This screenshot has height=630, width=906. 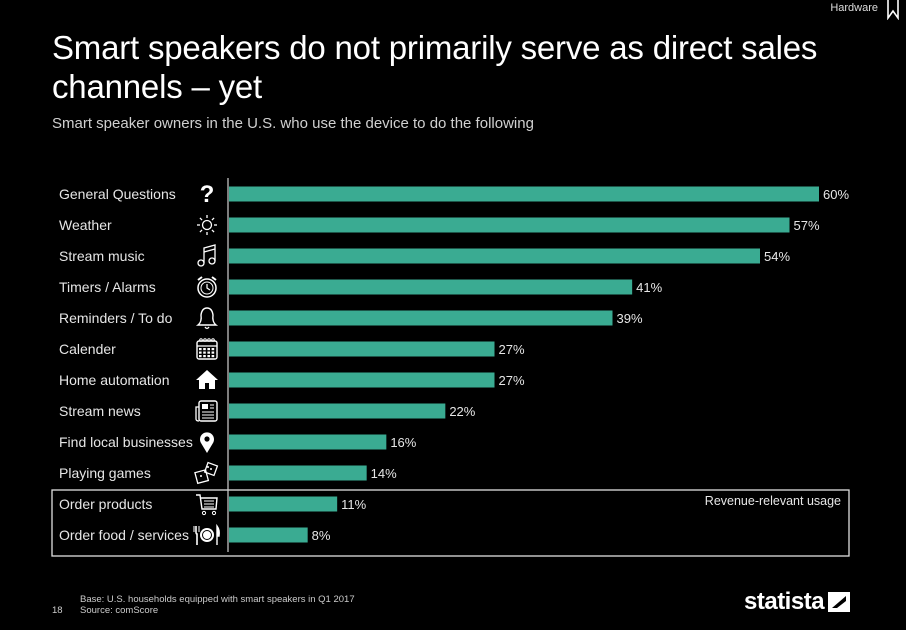 I want to click on bell-icon, so click(x=207, y=318).